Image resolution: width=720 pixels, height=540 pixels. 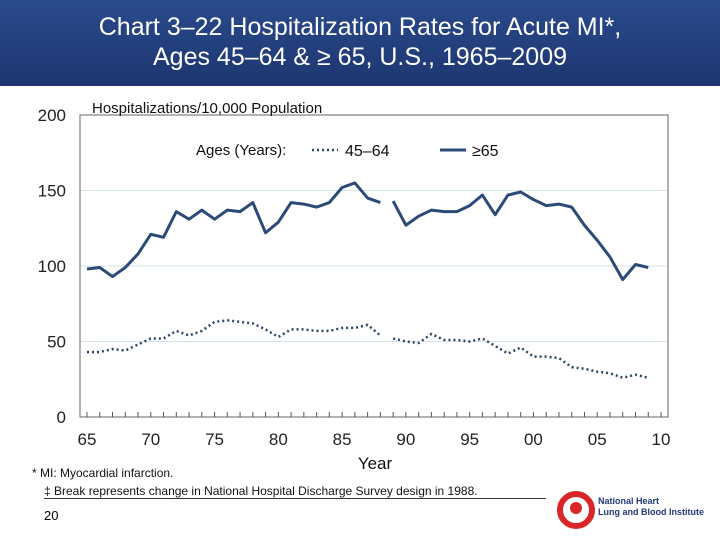 What do you see at coordinates (278, 439) in the screenshot?
I see `x-tick-label: 80` at bounding box center [278, 439].